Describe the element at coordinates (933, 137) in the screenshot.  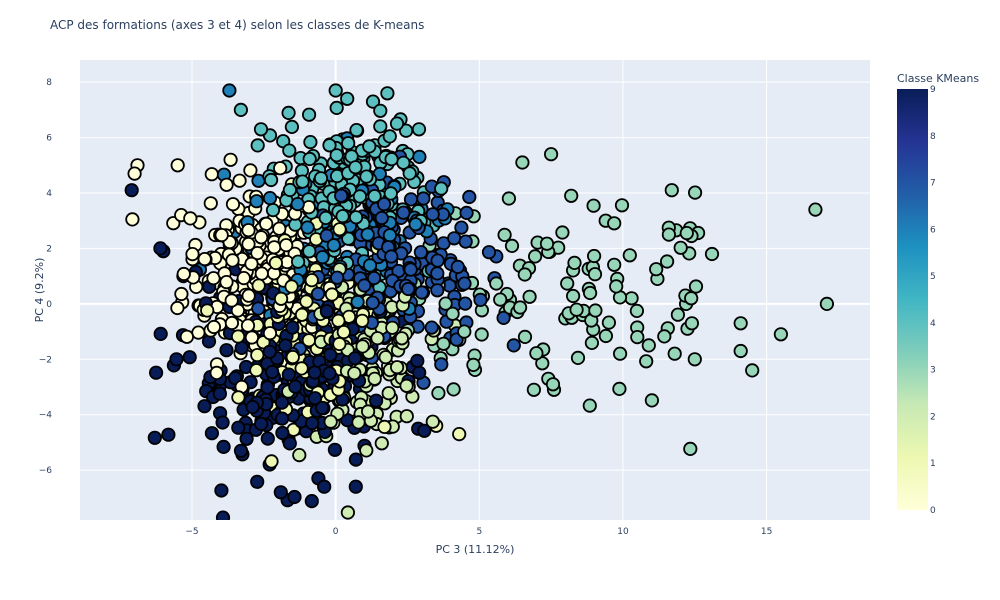
I see `colorbar-tick-label: 8` at that location.